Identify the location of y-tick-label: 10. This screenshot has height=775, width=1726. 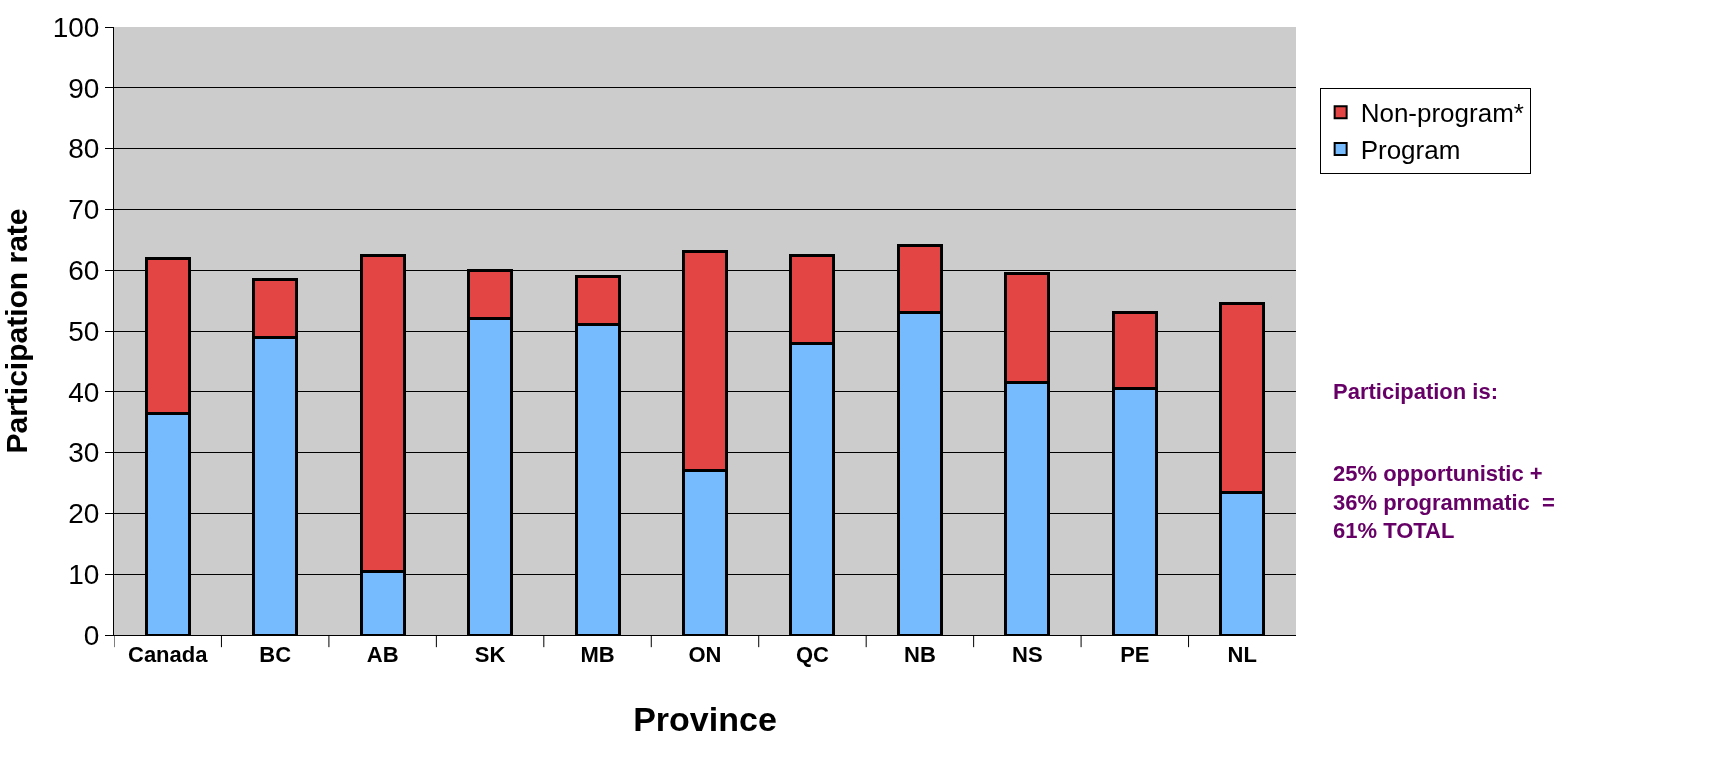
(84, 574).